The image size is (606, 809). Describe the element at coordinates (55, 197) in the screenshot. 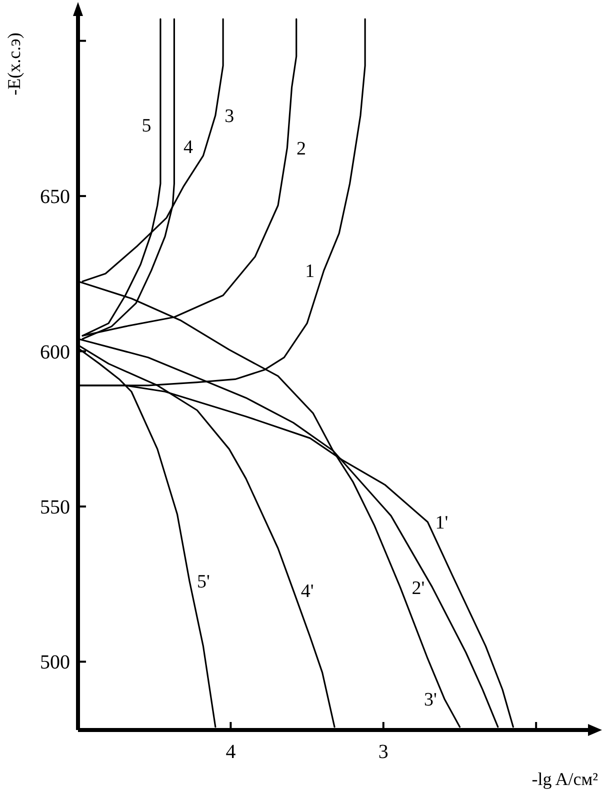

I see `y-tick-label: 650` at that location.